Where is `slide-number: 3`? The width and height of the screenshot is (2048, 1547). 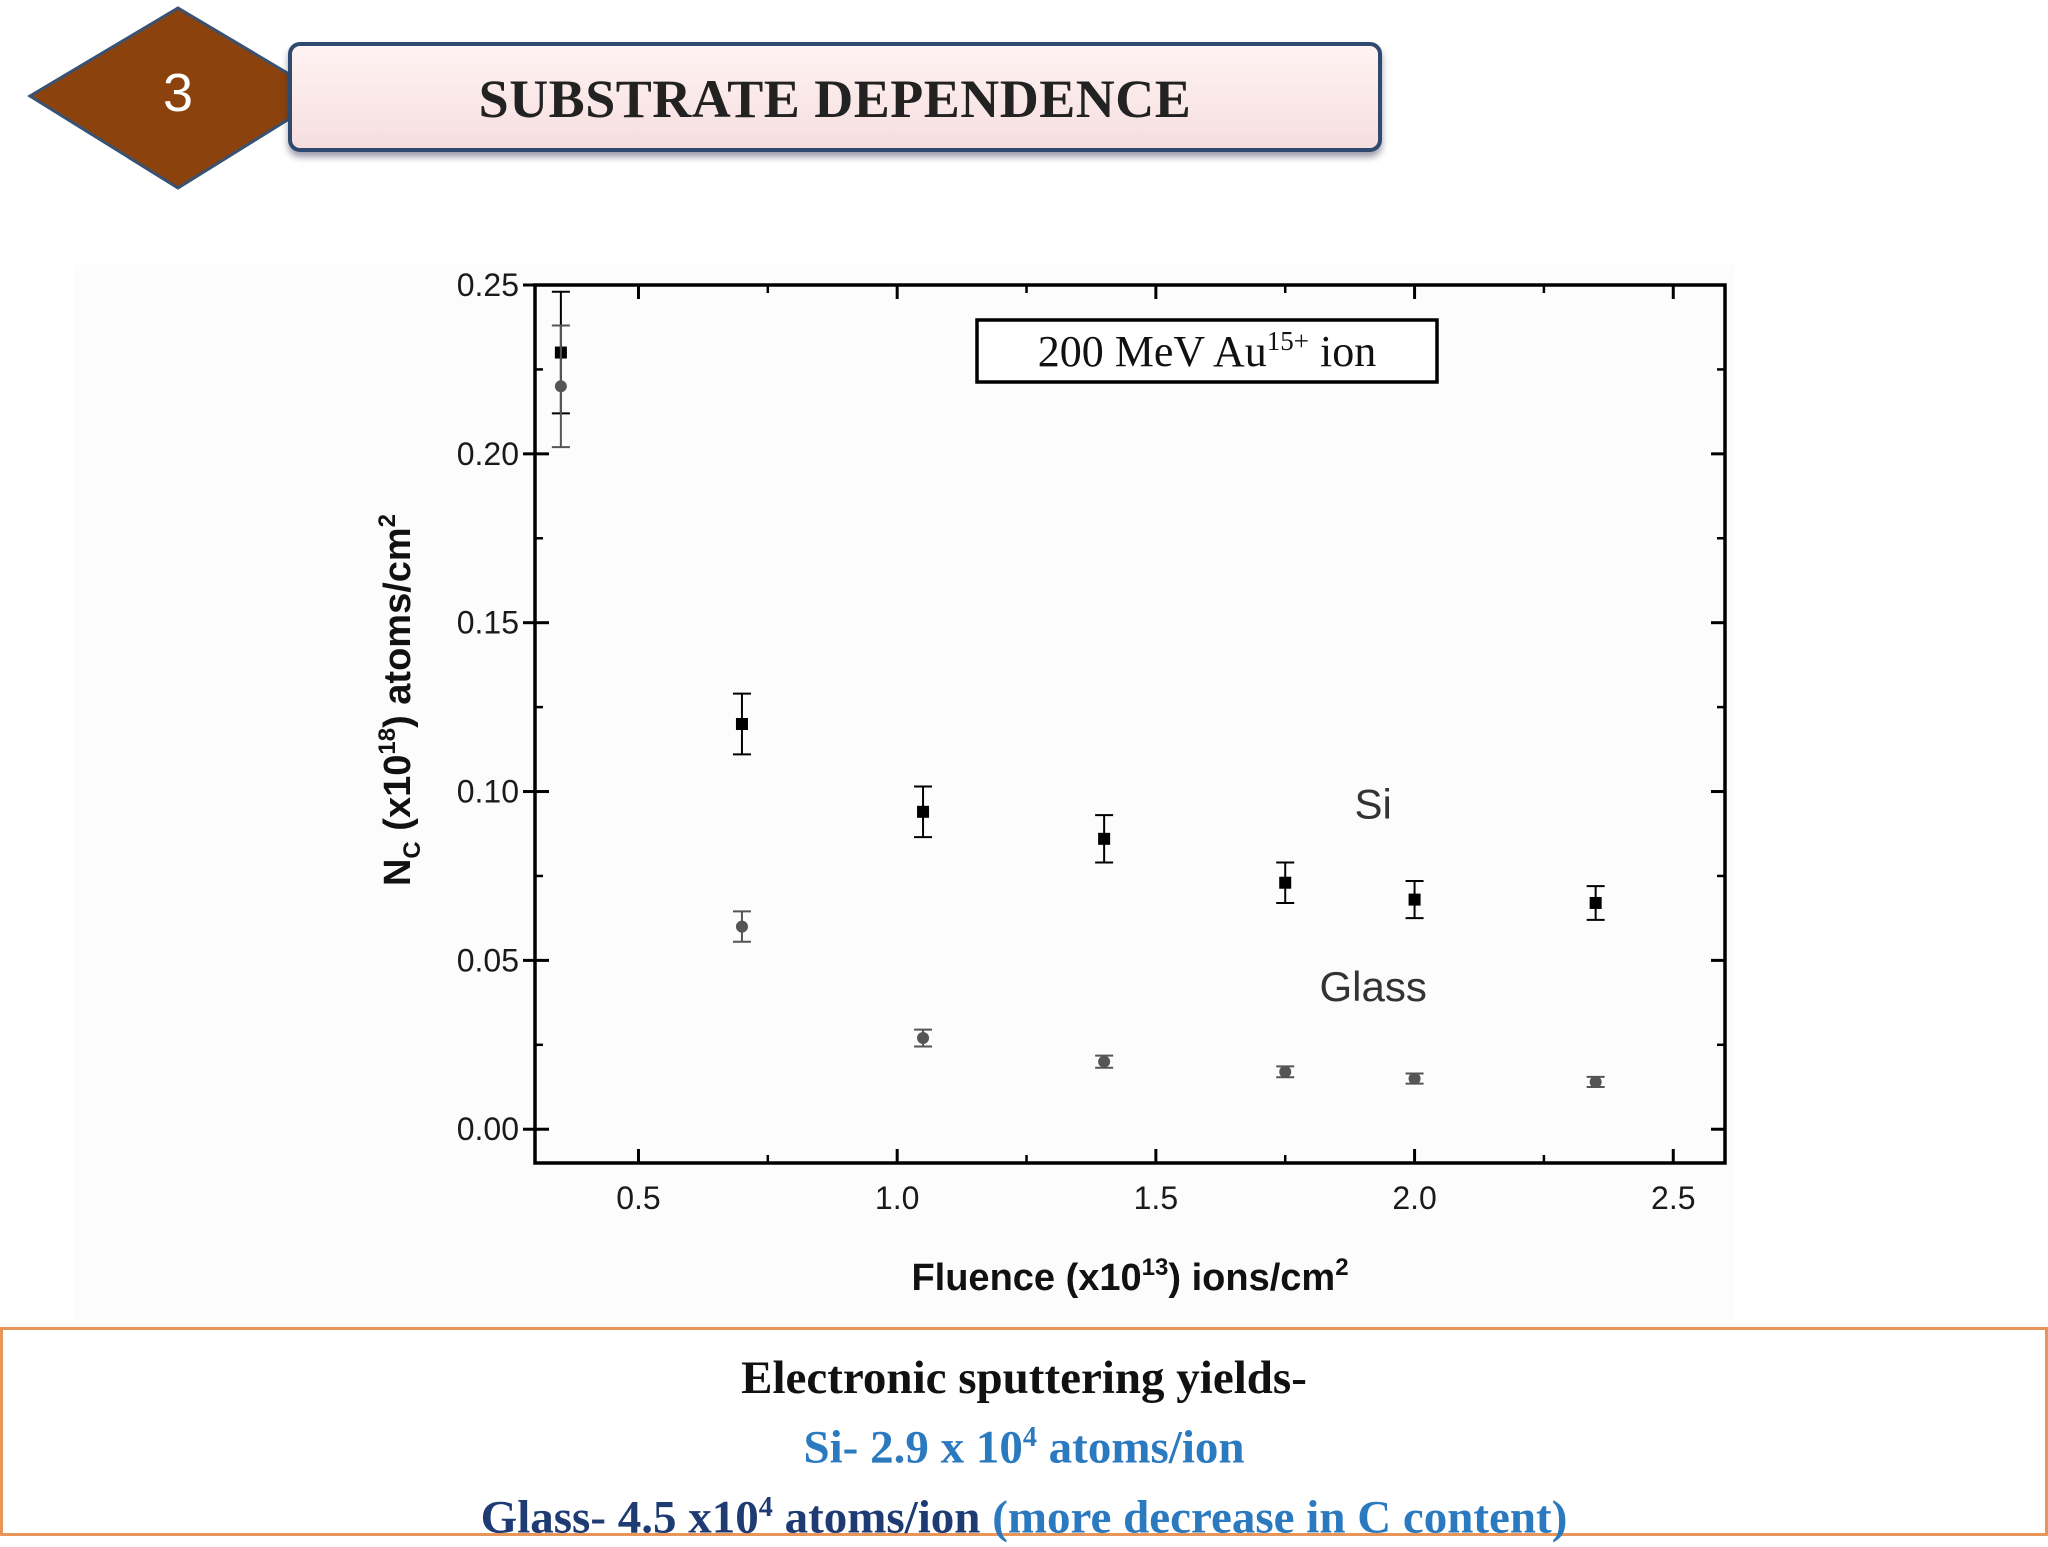
slide-number: 3 is located at coordinates (178, 93).